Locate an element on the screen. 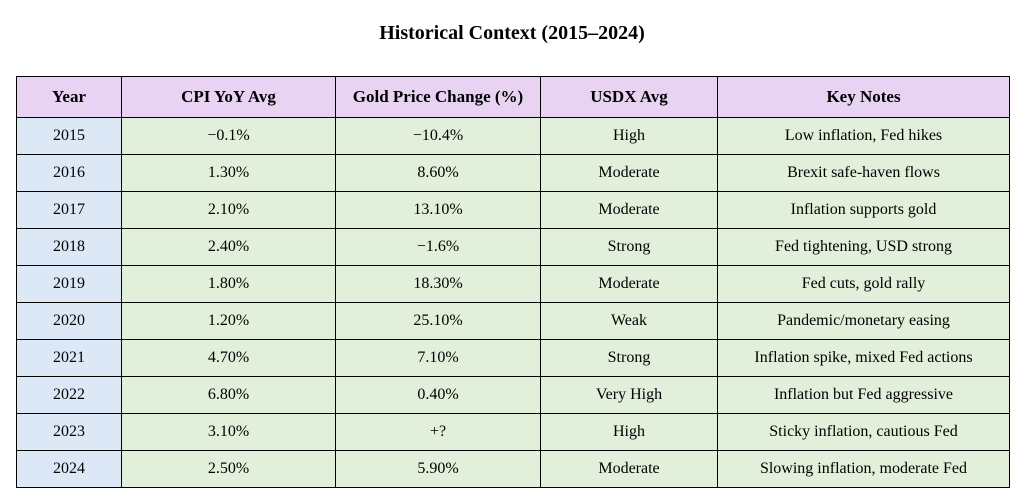  cell-key-notes: Inflation but Fed aggressive is located at coordinates (863, 395).